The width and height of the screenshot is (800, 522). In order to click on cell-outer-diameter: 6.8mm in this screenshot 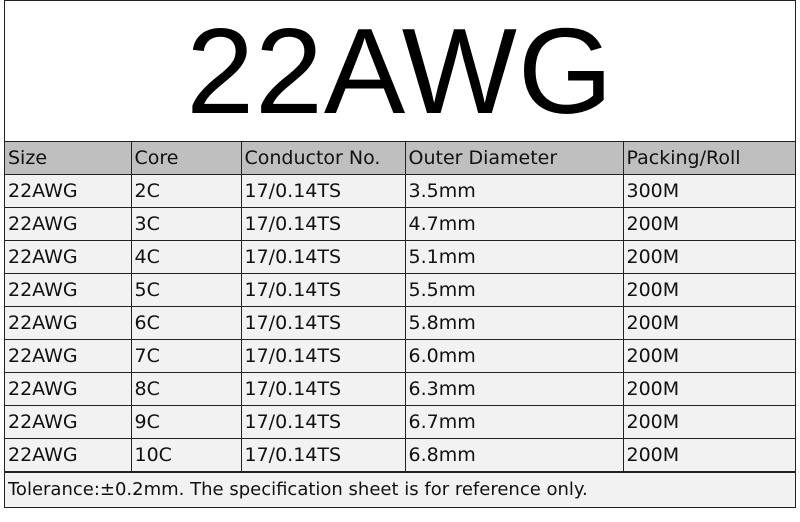, I will do `click(514, 455)`.